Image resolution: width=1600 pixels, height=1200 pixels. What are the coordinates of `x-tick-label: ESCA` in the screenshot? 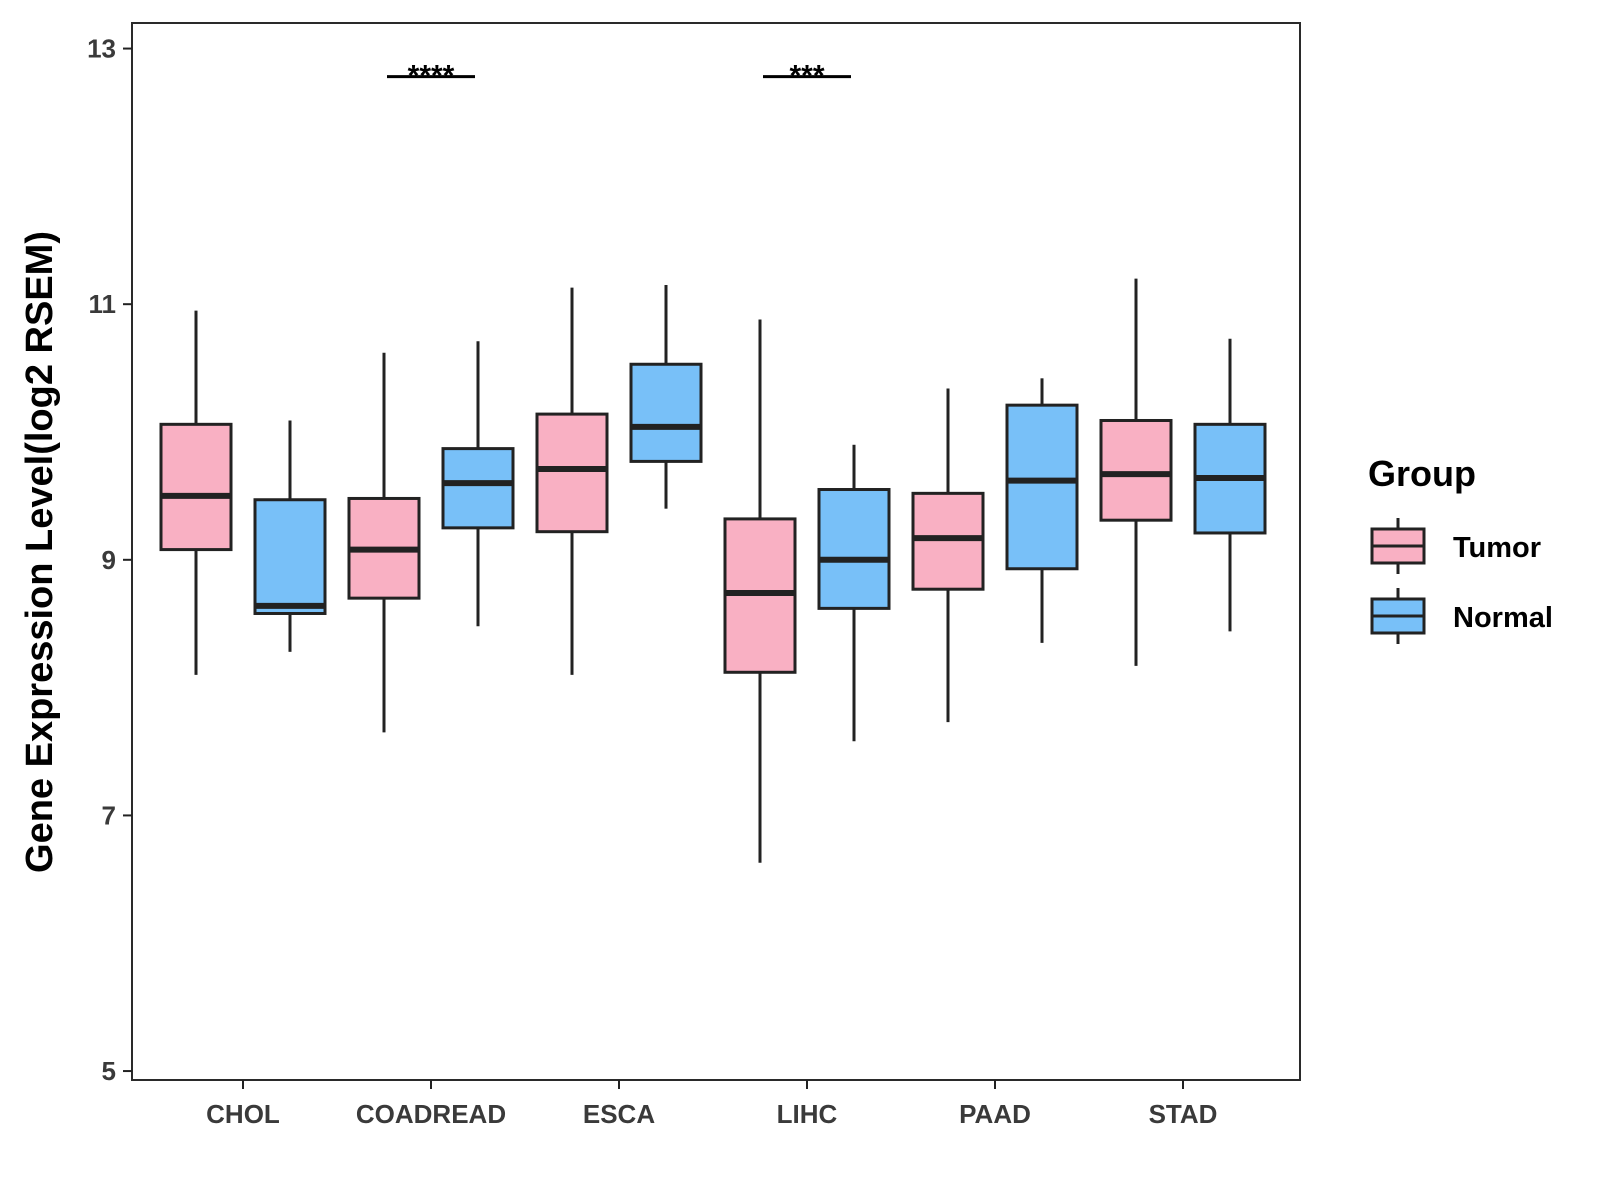 It's located at (619, 1114).